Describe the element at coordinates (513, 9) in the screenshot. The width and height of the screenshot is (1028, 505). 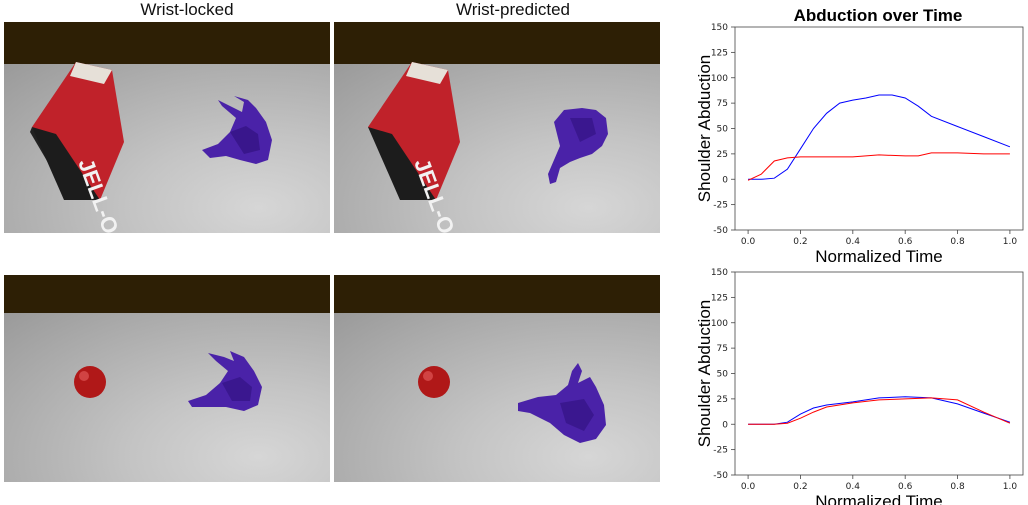
I see `column-title-wrist-predicted: Wrist-predicted` at that location.